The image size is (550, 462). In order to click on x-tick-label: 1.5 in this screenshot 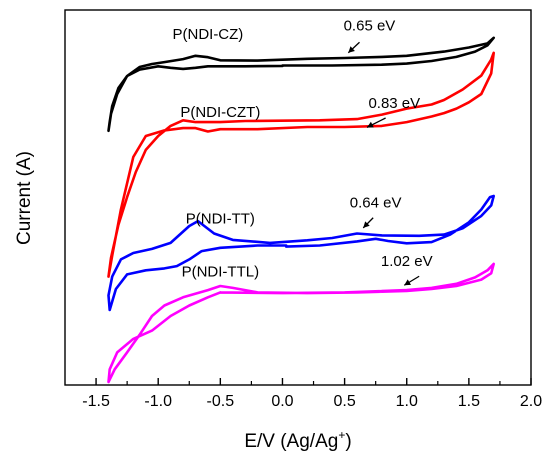, I will do `click(469, 401)`.